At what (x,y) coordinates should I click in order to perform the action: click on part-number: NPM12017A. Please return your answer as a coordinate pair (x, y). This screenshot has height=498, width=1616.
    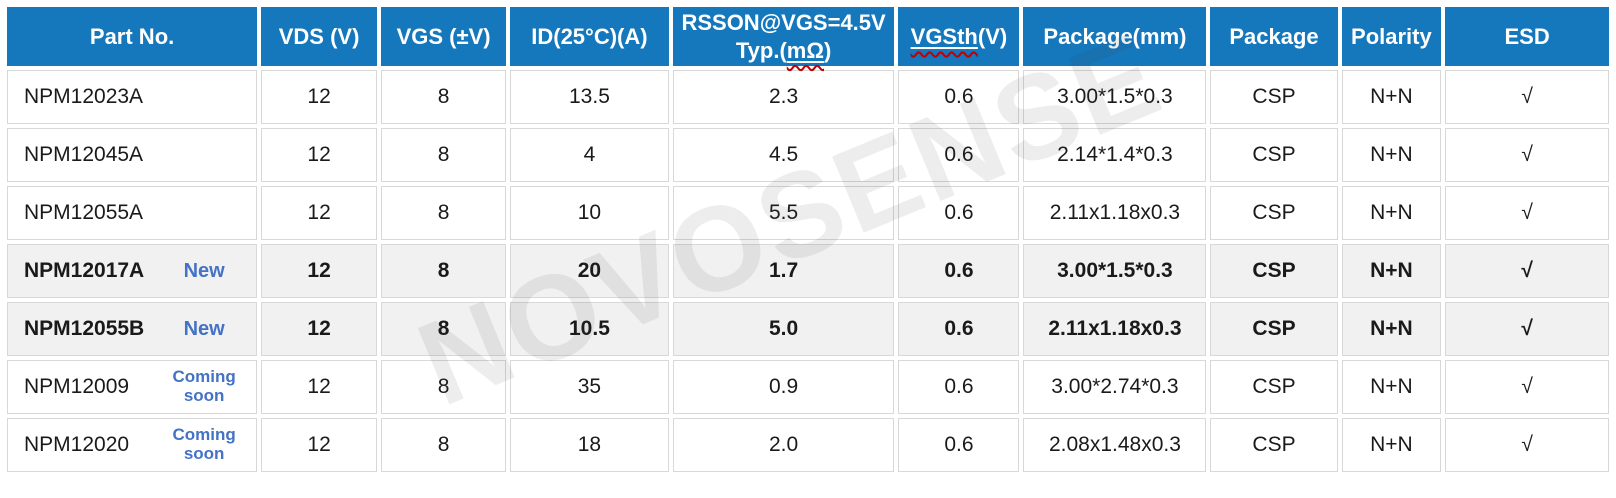
    Looking at the image, I should click on (84, 270).